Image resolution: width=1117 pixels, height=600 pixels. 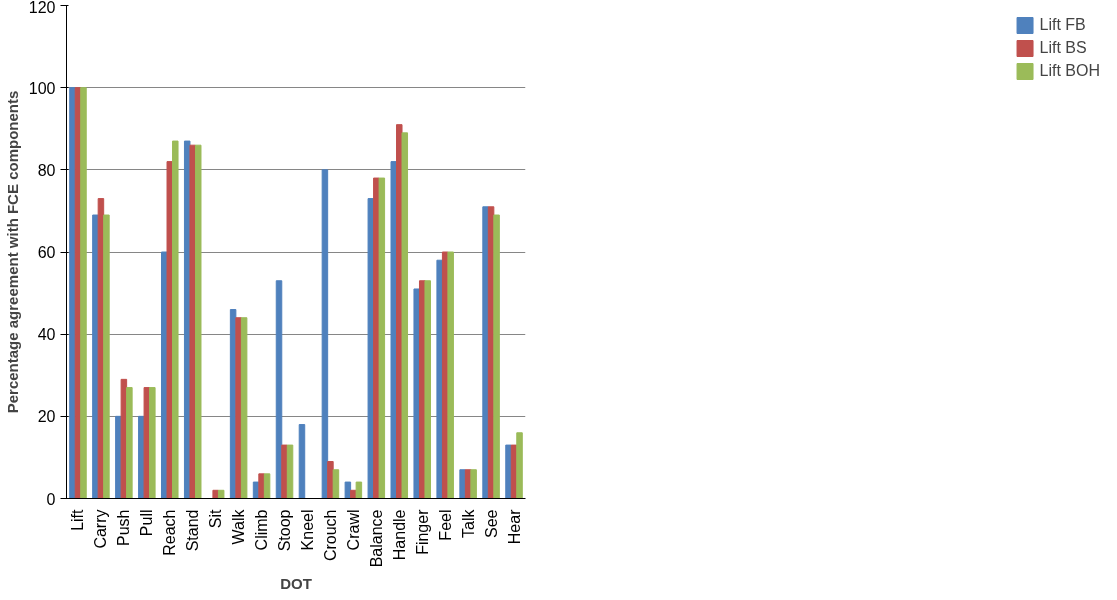 I want to click on x-tick-label: Reach, so click(x=170, y=532).